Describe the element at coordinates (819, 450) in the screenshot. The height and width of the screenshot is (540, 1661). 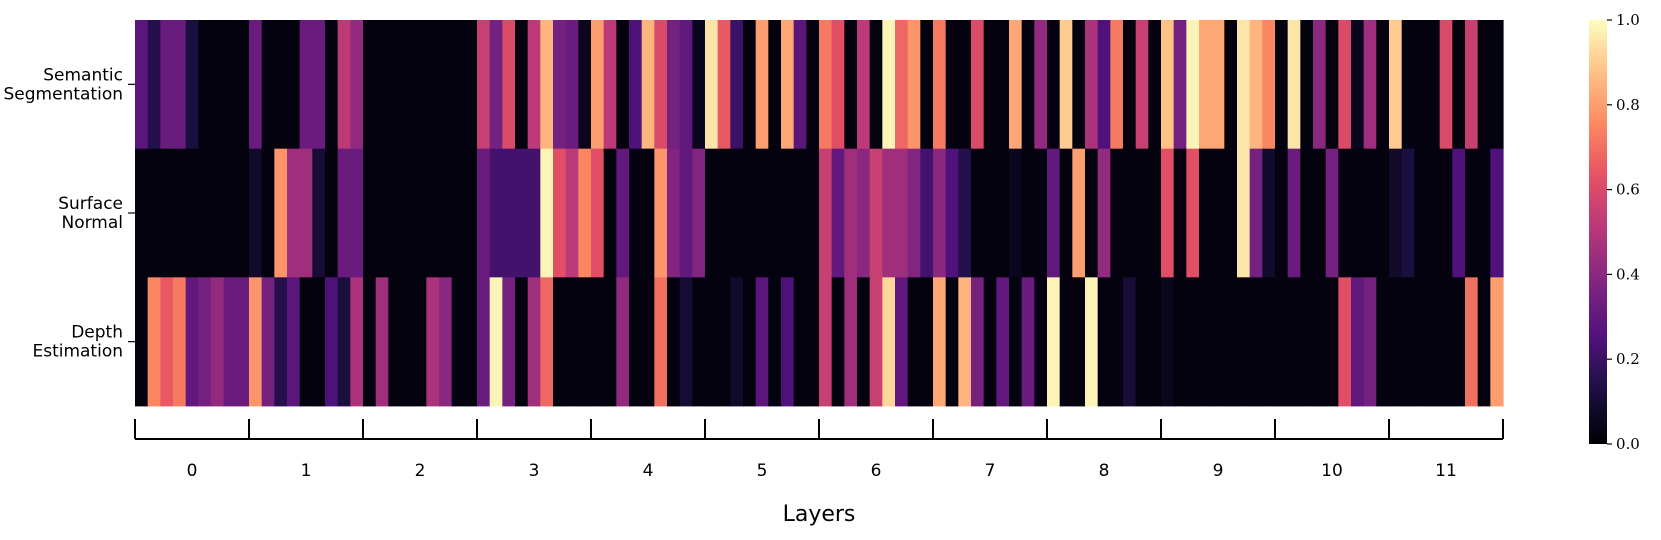
I see `layer-group-axis: 0 1 2 3 4 5 6 7 8 9 10 11` at that location.